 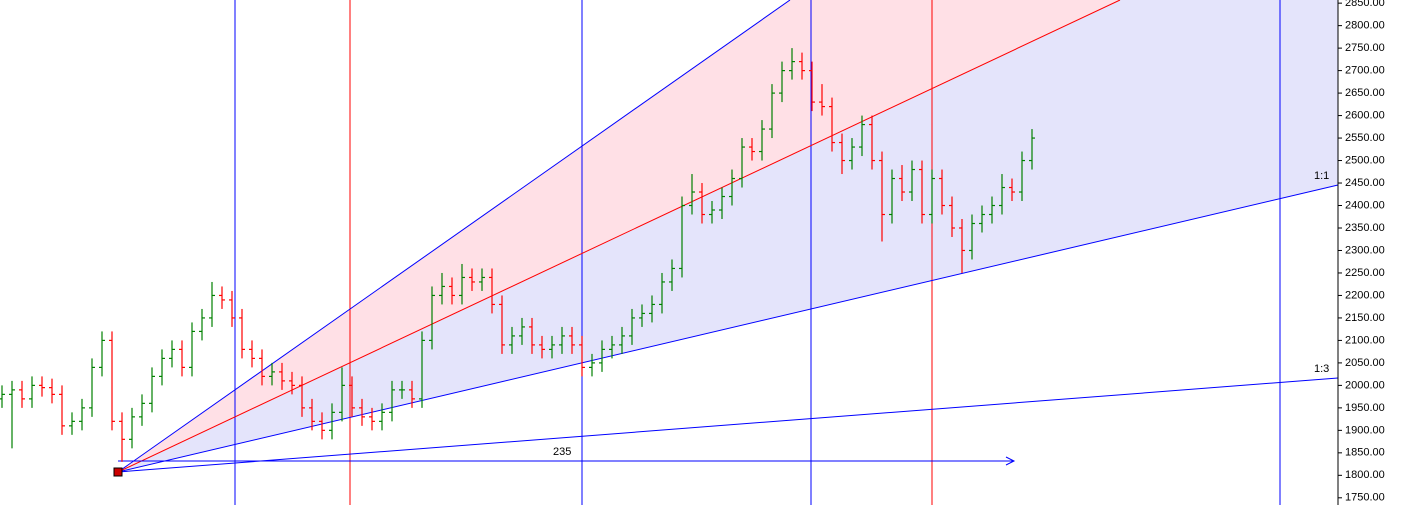 I want to click on y-tick-label: 2150.00, so click(x=1365, y=318).